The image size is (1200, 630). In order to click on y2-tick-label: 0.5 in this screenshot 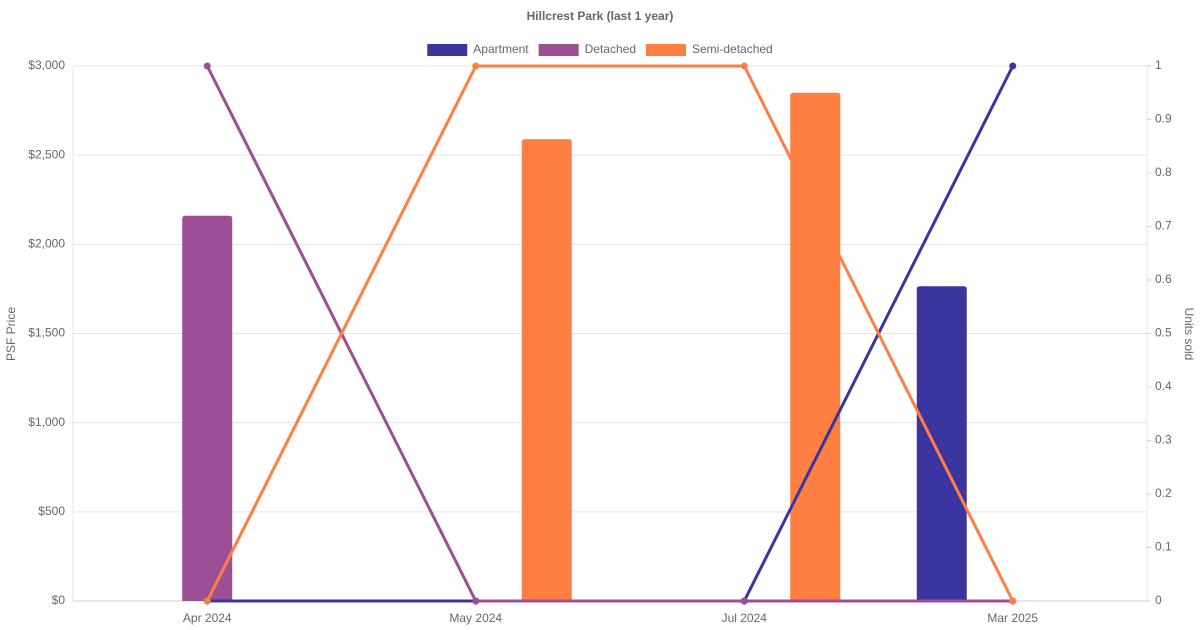, I will do `click(1163, 333)`.